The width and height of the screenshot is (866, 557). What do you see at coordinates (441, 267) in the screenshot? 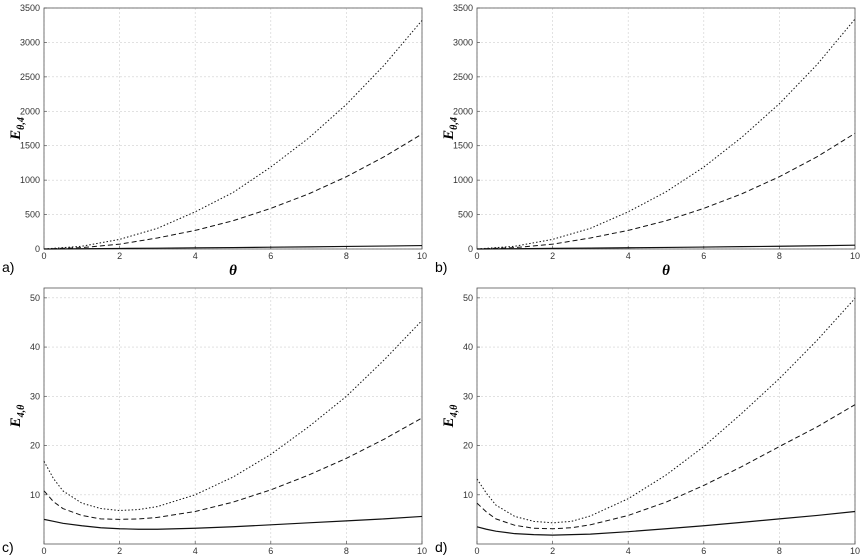
I see `panel-letter: b)` at bounding box center [441, 267].